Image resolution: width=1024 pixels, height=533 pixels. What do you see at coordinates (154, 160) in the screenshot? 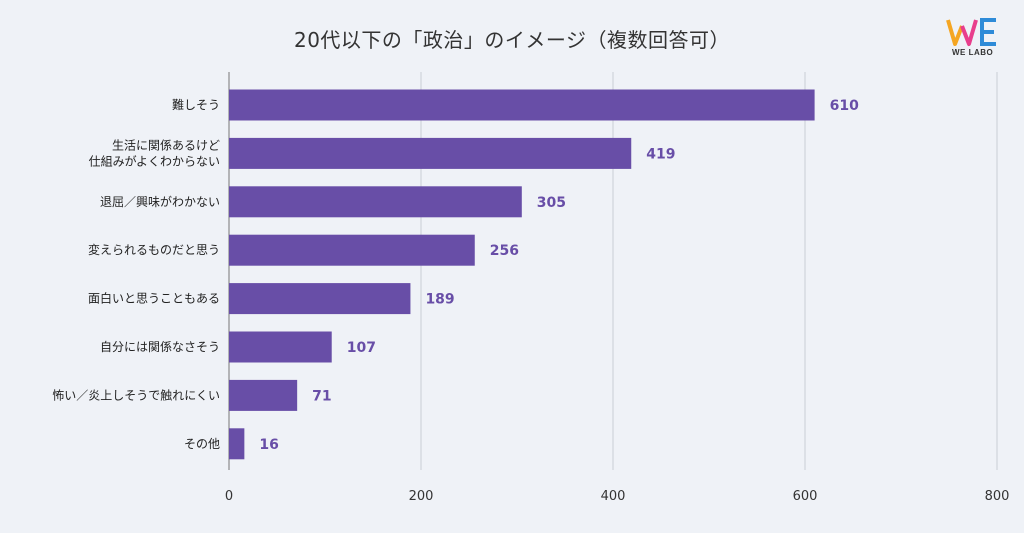
I see `category-label: 仕組みがよくわからない` at bounding box center [154, 160].